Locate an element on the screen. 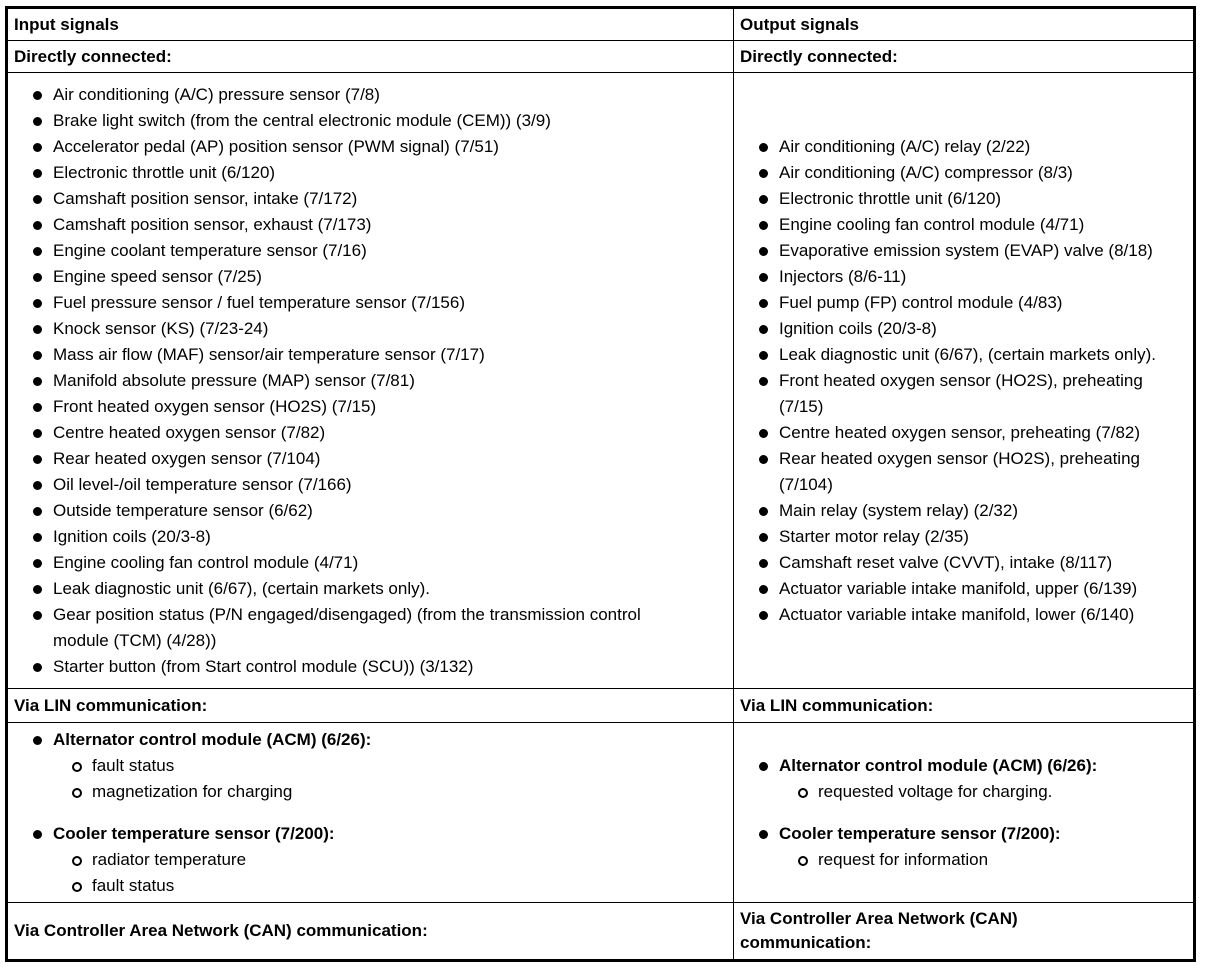  lin-sub-item: request for information is located at coordinates (963, 860).